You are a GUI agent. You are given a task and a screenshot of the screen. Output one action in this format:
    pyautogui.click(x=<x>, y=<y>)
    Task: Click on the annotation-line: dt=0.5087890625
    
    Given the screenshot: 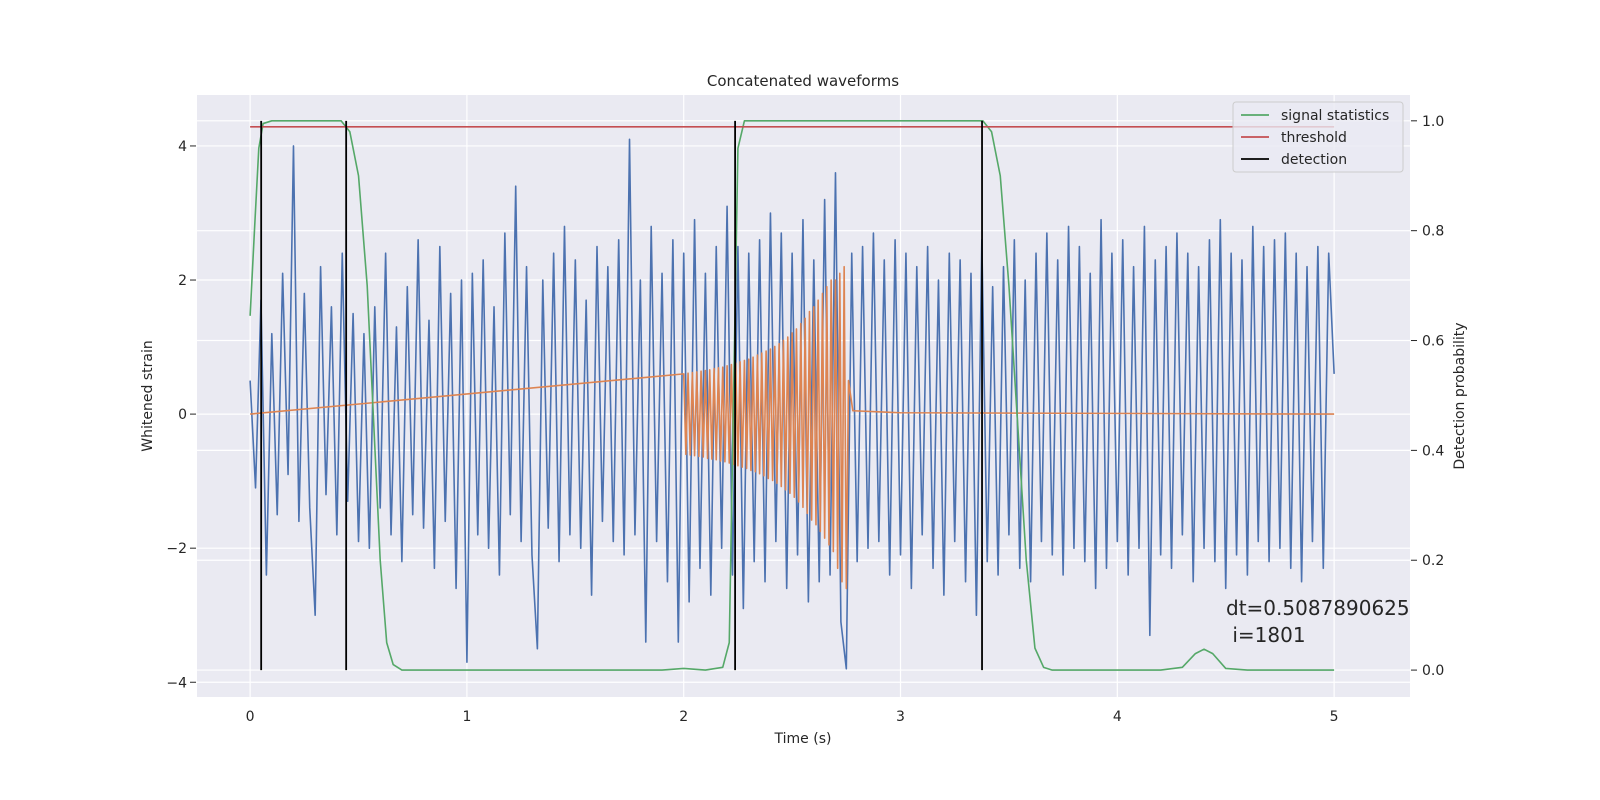 What is the action you would take?
    pyautogui.click(x=1318, y=608)
    